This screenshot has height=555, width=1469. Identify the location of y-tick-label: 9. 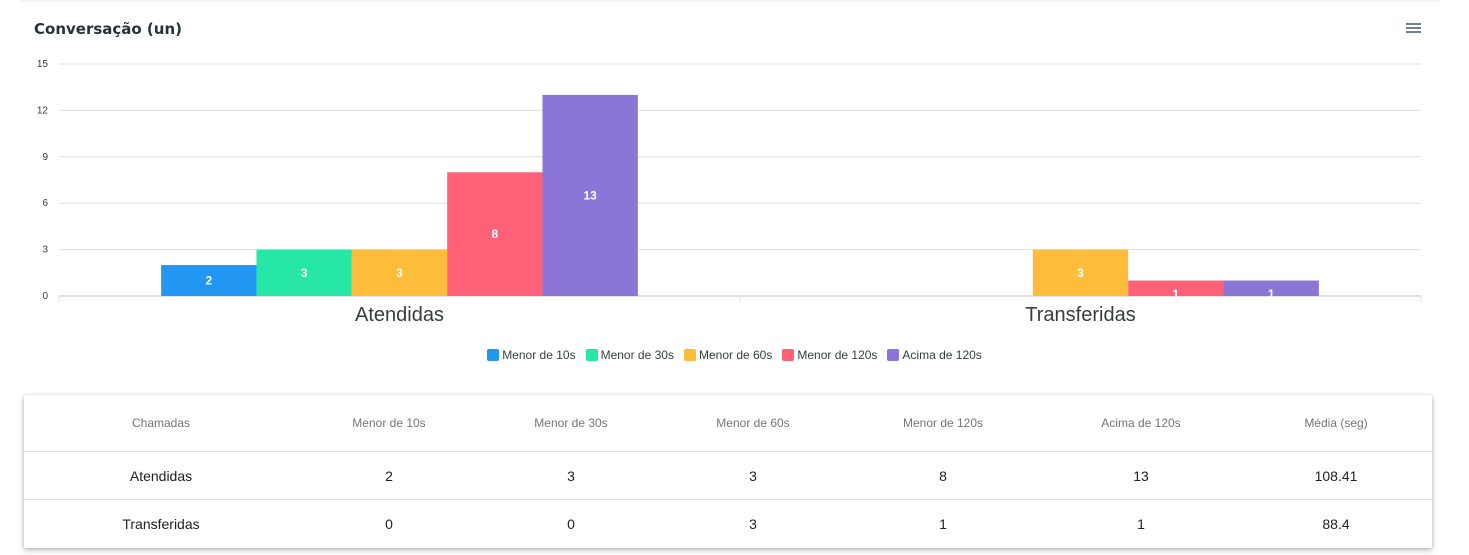
(45, 157).